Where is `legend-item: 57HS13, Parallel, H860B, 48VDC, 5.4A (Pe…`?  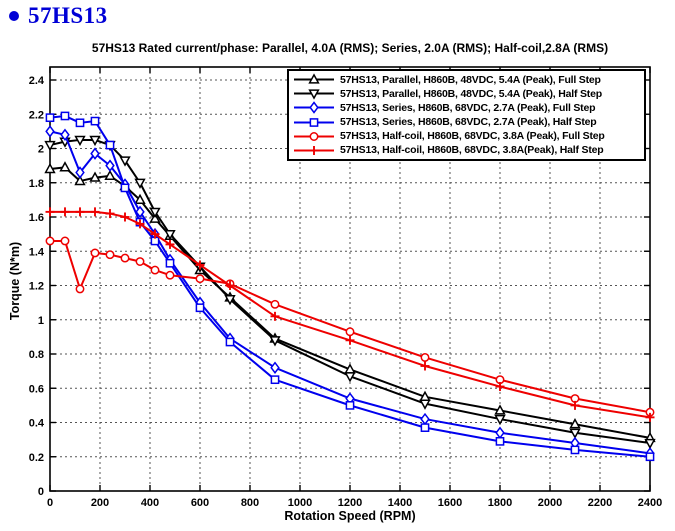
legend-item: 57HS13, Parallel, H860B, 48VDC, 5.4A (Pe… is located at coordinates (466, 93).